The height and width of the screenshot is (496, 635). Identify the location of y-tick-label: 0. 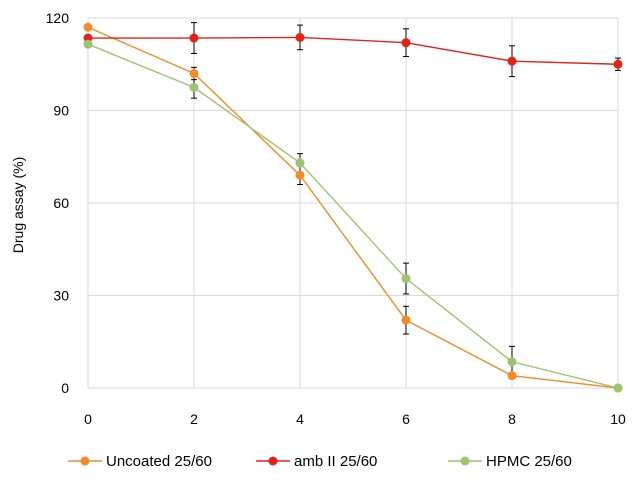
(65, 388).